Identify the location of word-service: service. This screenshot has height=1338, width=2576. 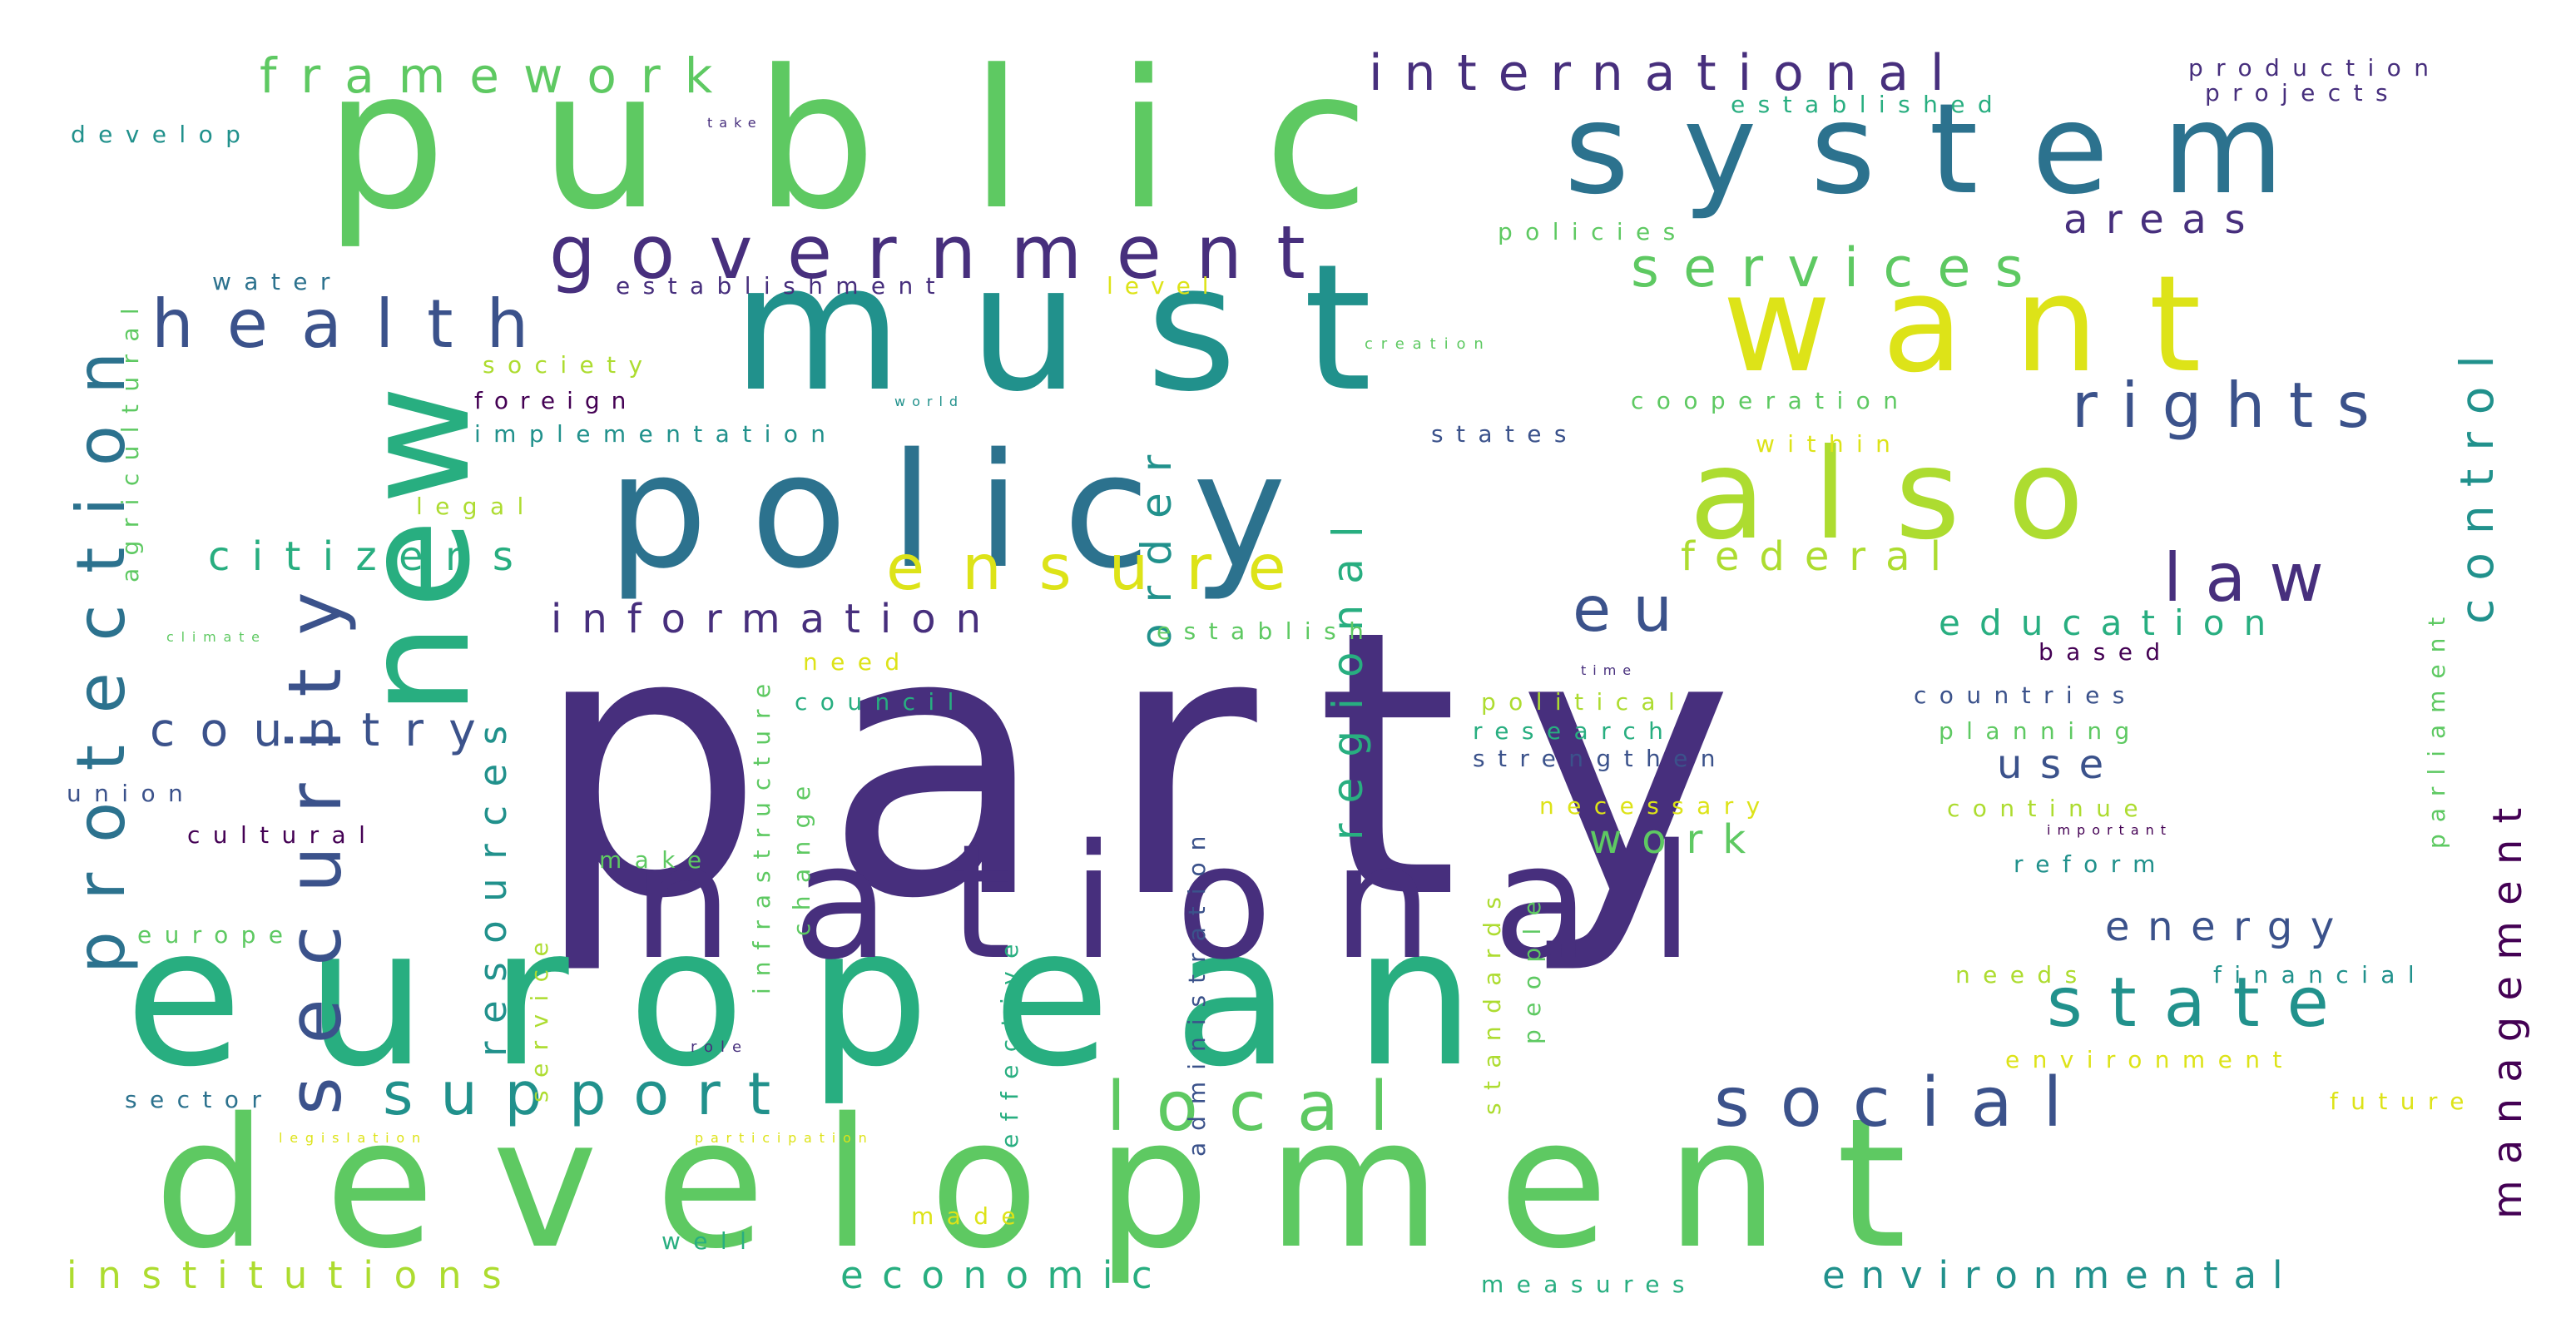
(539, 1016).